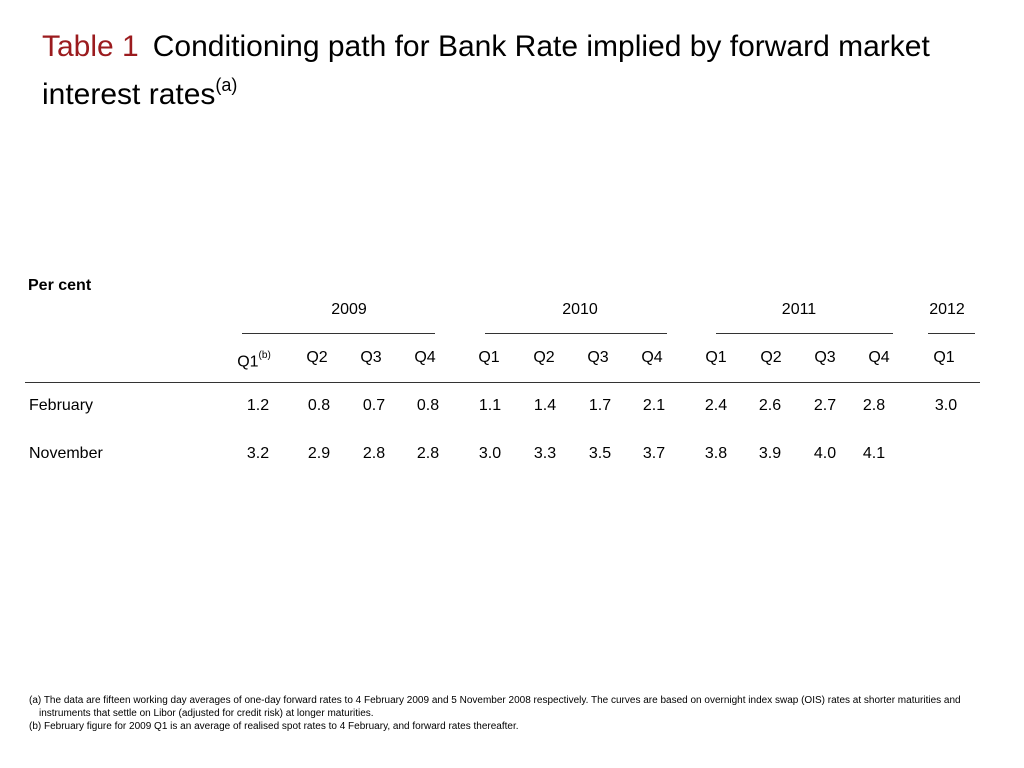  I want to click on year-header: 2010, so click(580, 309).